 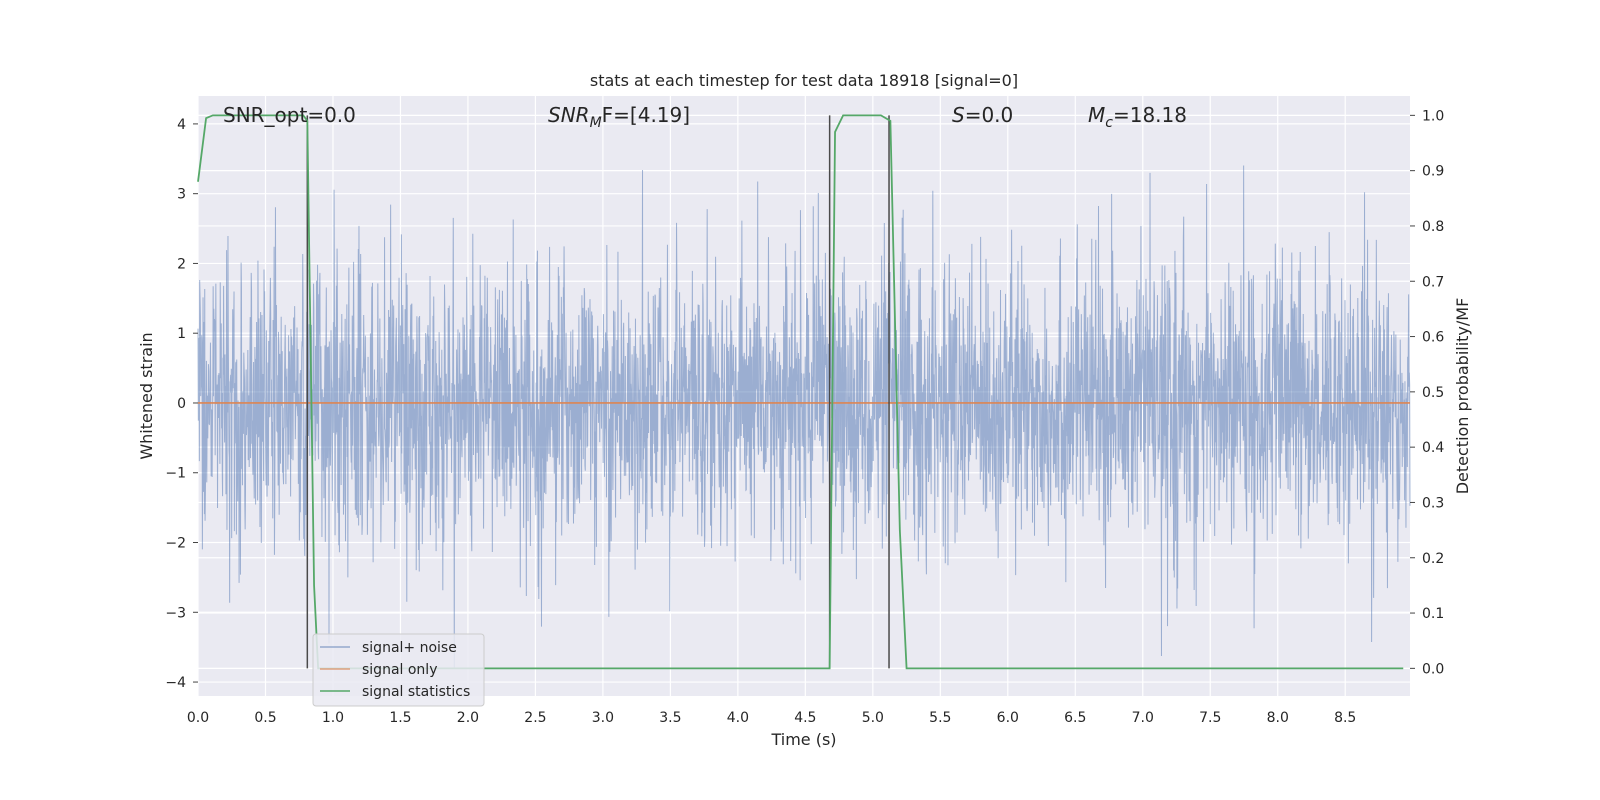 I want to click on right-y-tick-label: 0.9, so click(x=1433, y=172).